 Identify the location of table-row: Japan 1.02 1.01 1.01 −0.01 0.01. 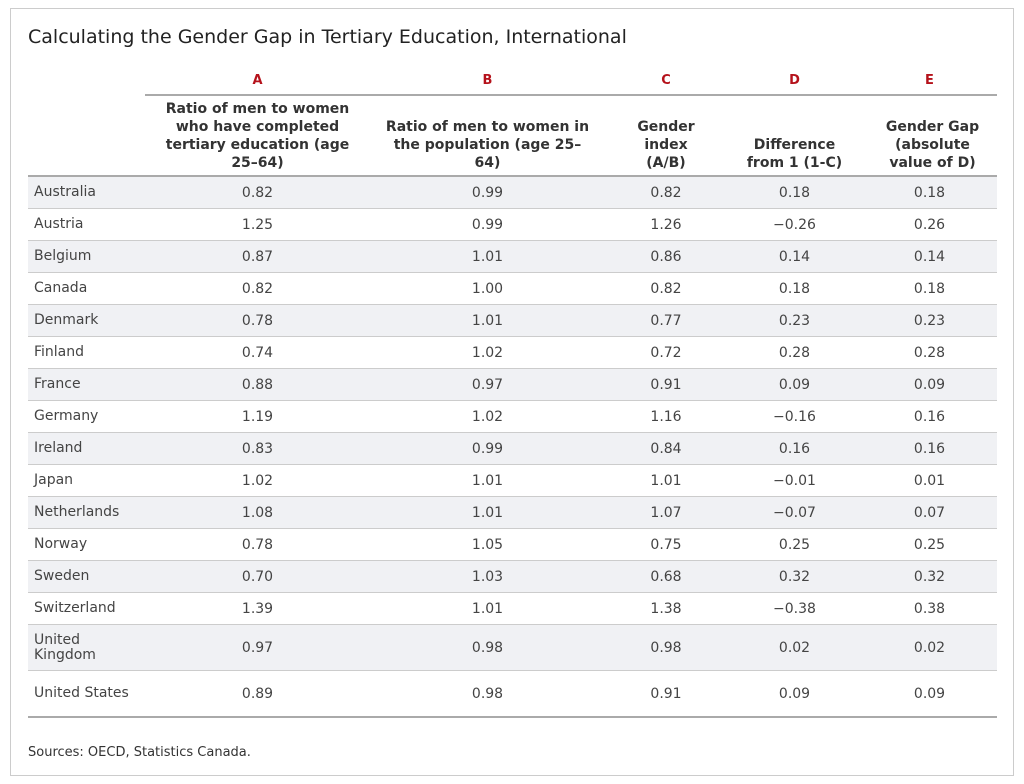
(512, 480).